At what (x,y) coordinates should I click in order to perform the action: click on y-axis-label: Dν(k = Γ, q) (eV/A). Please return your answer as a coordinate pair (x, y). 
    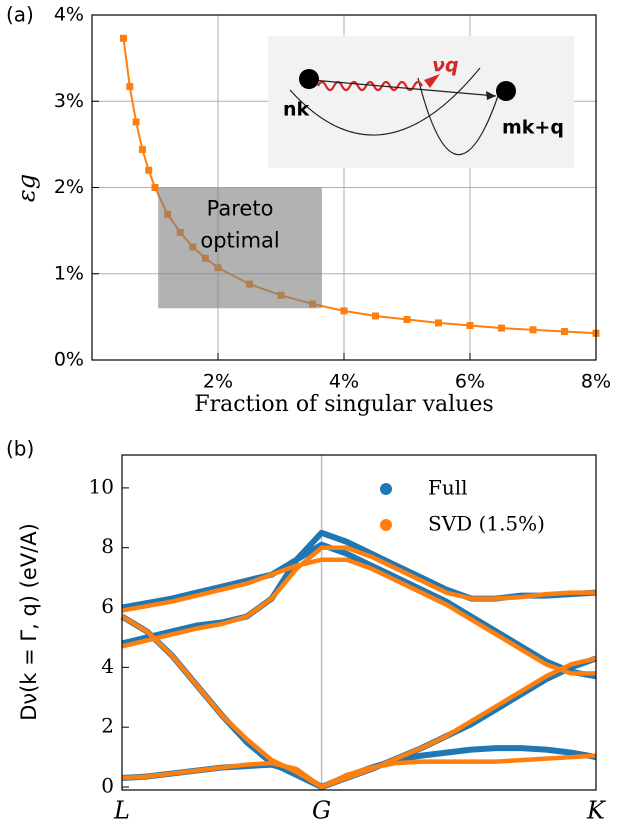
    Looking at the image, I should click on (29, 622).